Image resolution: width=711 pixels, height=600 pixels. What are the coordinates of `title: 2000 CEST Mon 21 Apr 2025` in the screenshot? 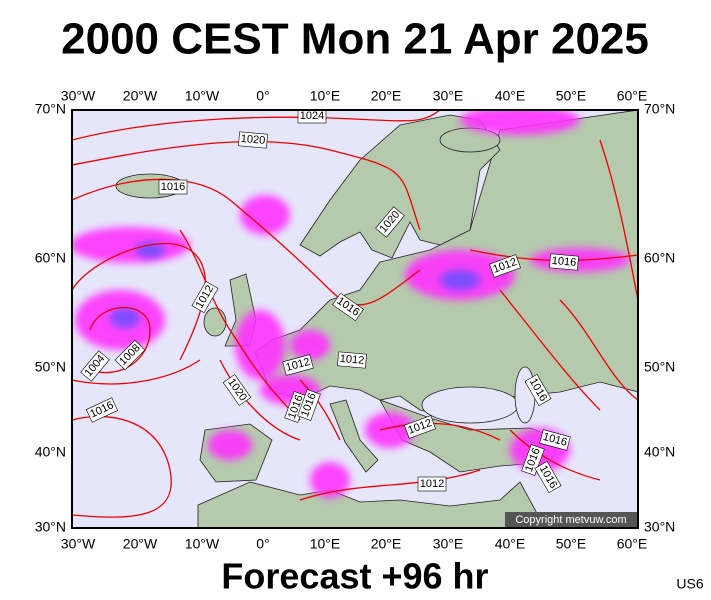 It's located at (355, 39).